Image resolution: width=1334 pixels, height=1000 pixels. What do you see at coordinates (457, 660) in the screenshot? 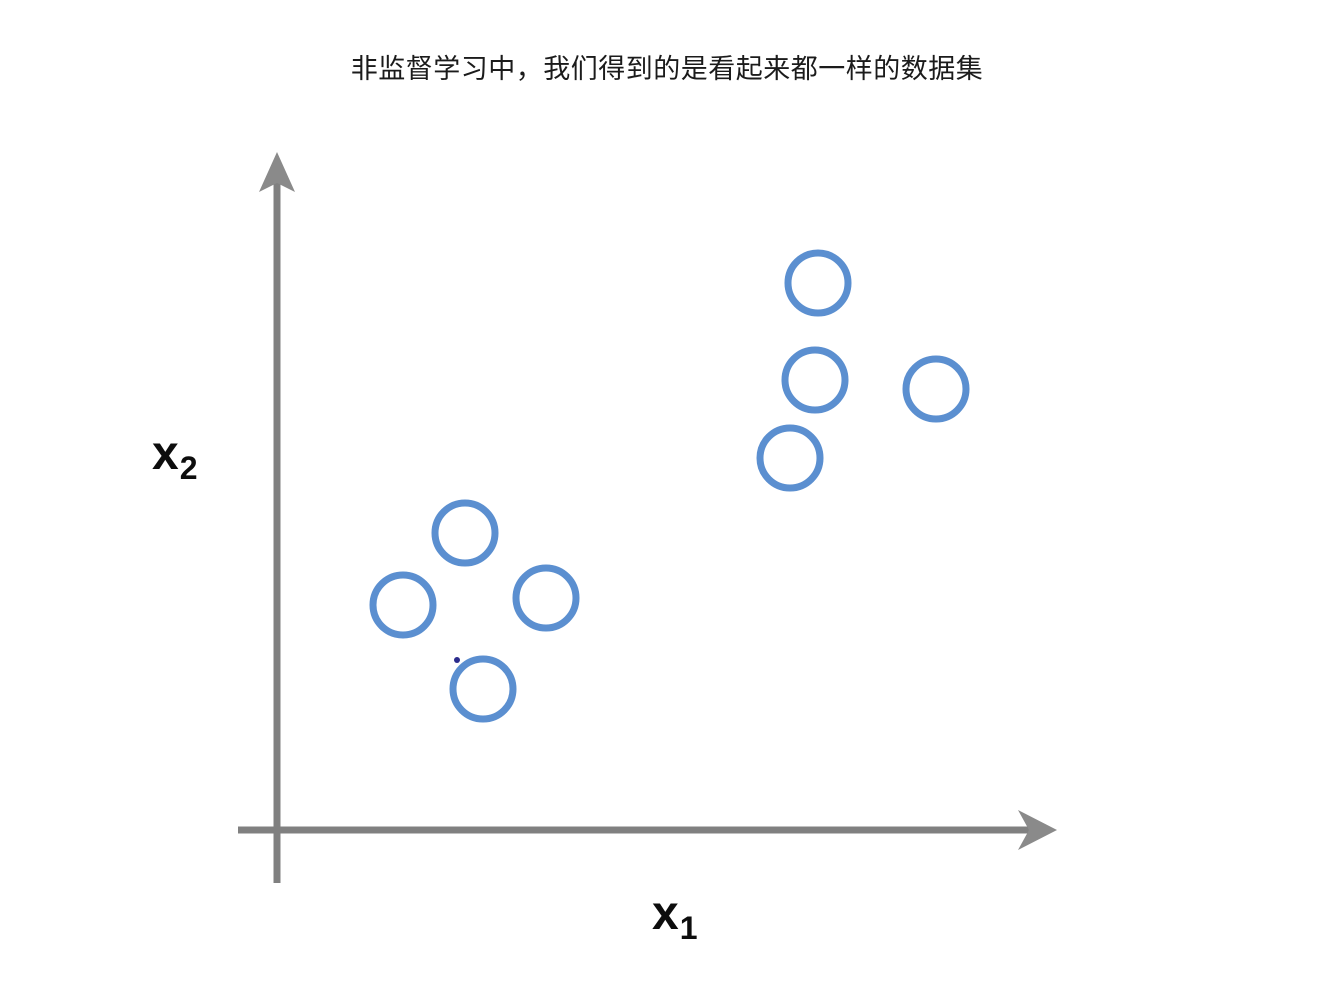
I see `stray-dot-marker` at bounding box center [457, 660].